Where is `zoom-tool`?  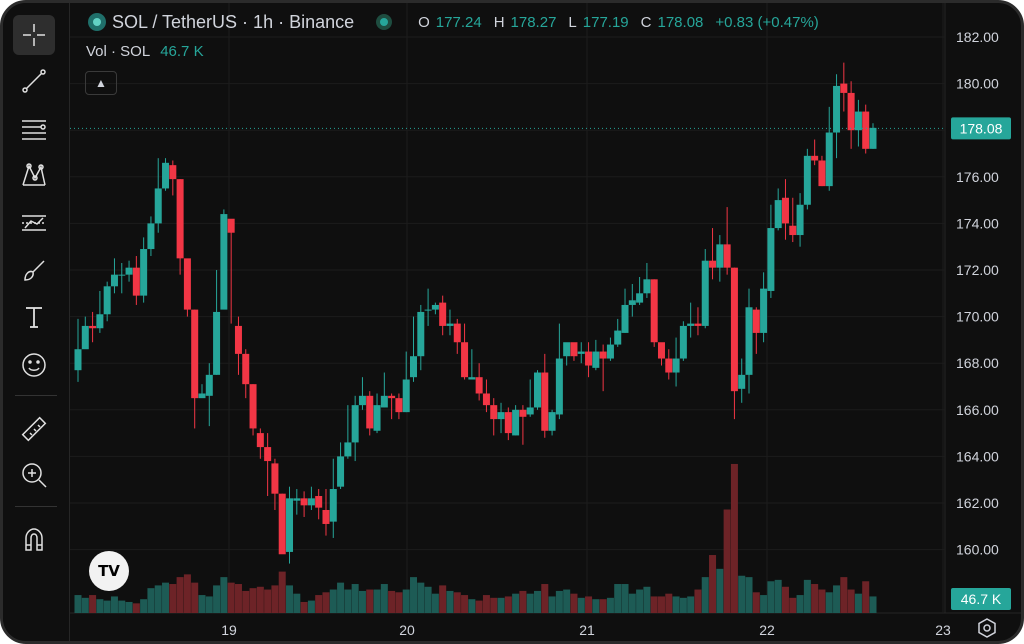
zoom-tool is located at coordinates (34, 475).